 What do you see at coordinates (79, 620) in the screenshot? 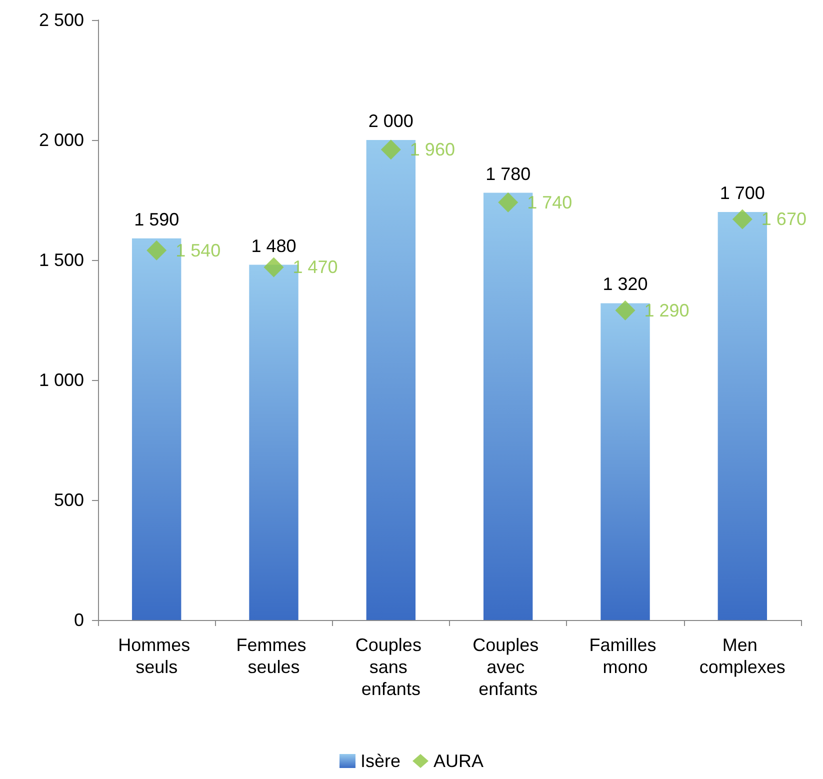
I see `y-tick-label: 0` at bounding box center [79, 620].